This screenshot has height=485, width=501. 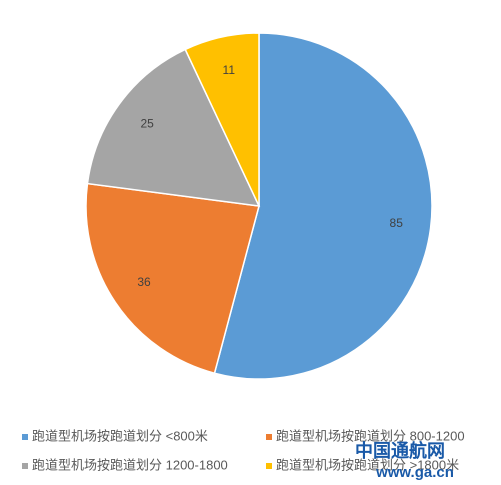 I want to click on data-label: 25, so click(x=148, y=124).